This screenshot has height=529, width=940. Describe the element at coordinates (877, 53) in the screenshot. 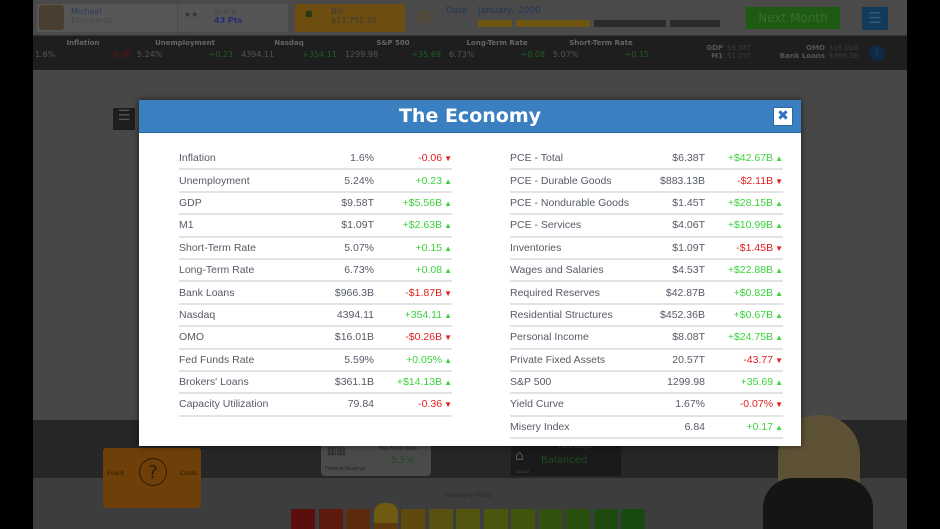

I see `info-icon: i` at that location.